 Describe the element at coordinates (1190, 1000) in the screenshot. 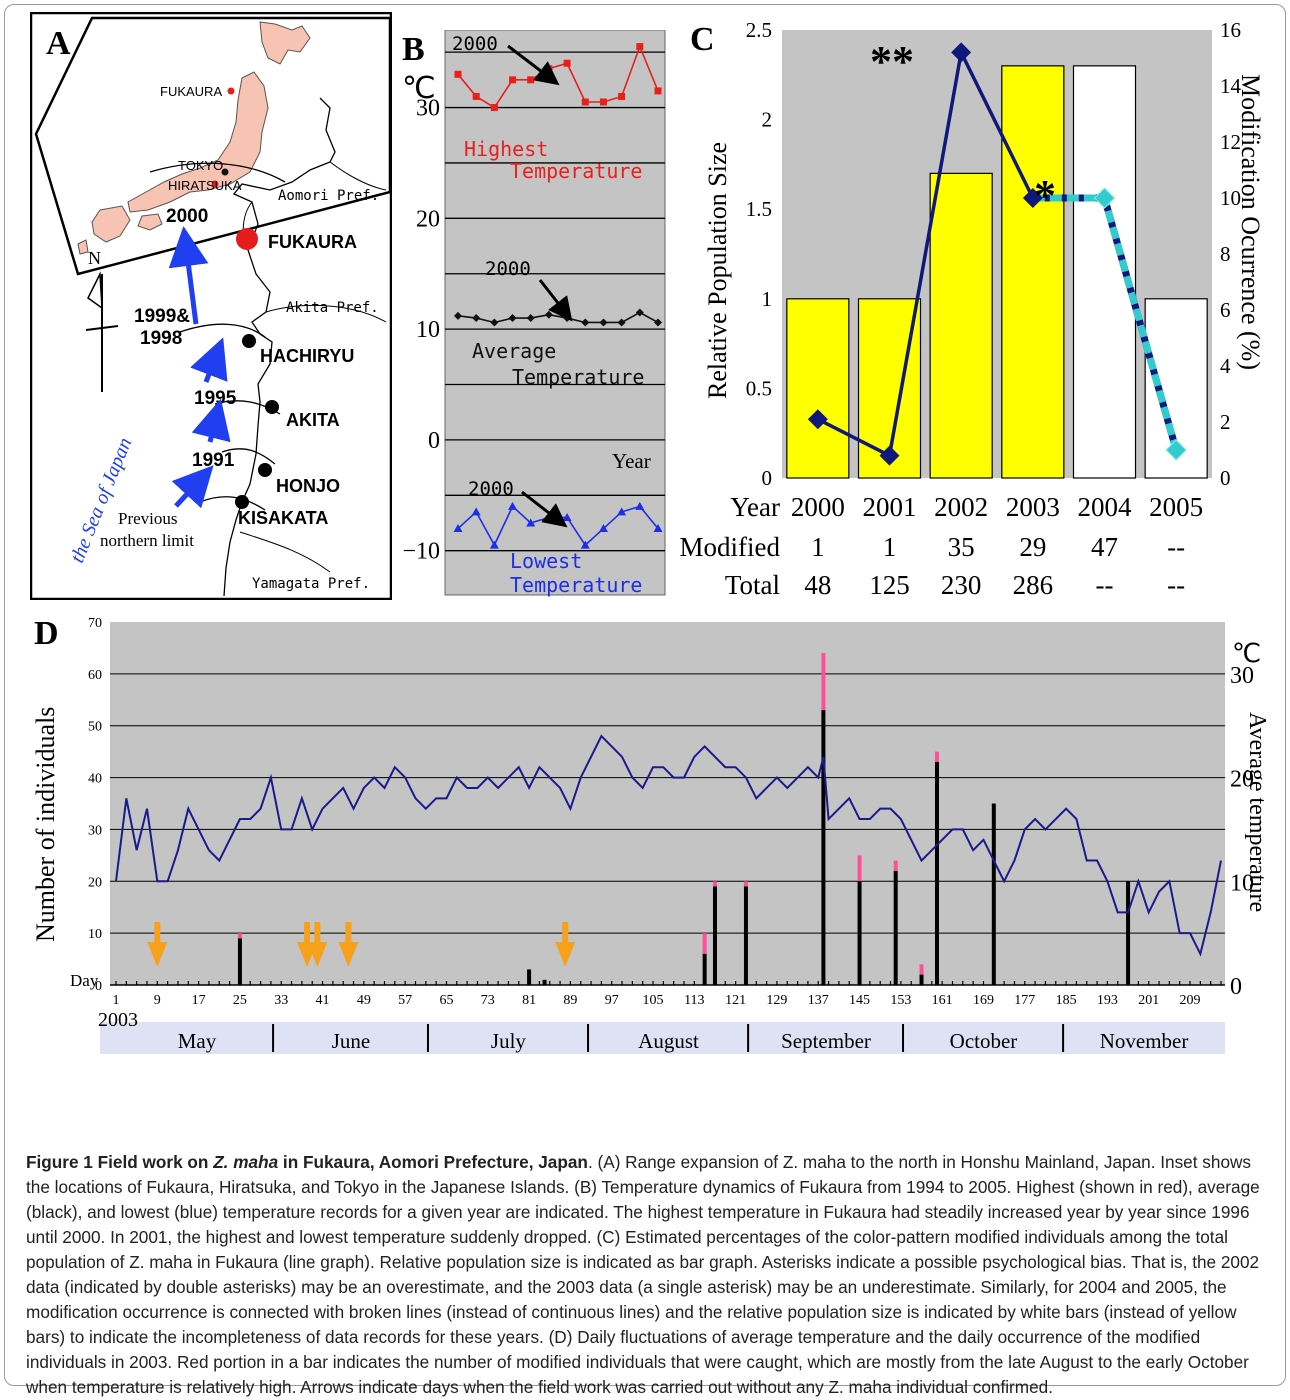

I see `day-tick-label: 209` at that location.